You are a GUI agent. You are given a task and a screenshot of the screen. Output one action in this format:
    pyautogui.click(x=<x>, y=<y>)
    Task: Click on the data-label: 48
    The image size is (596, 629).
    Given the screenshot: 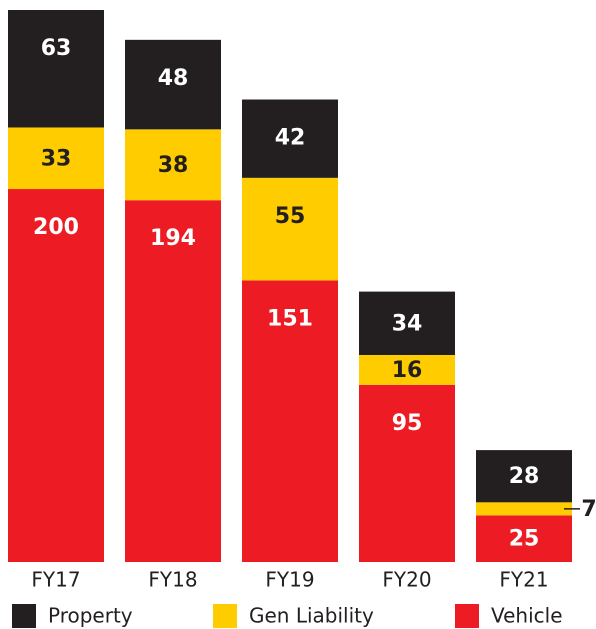 What is the action you would take?
    pyautogui.click(x=173, y=78)
    